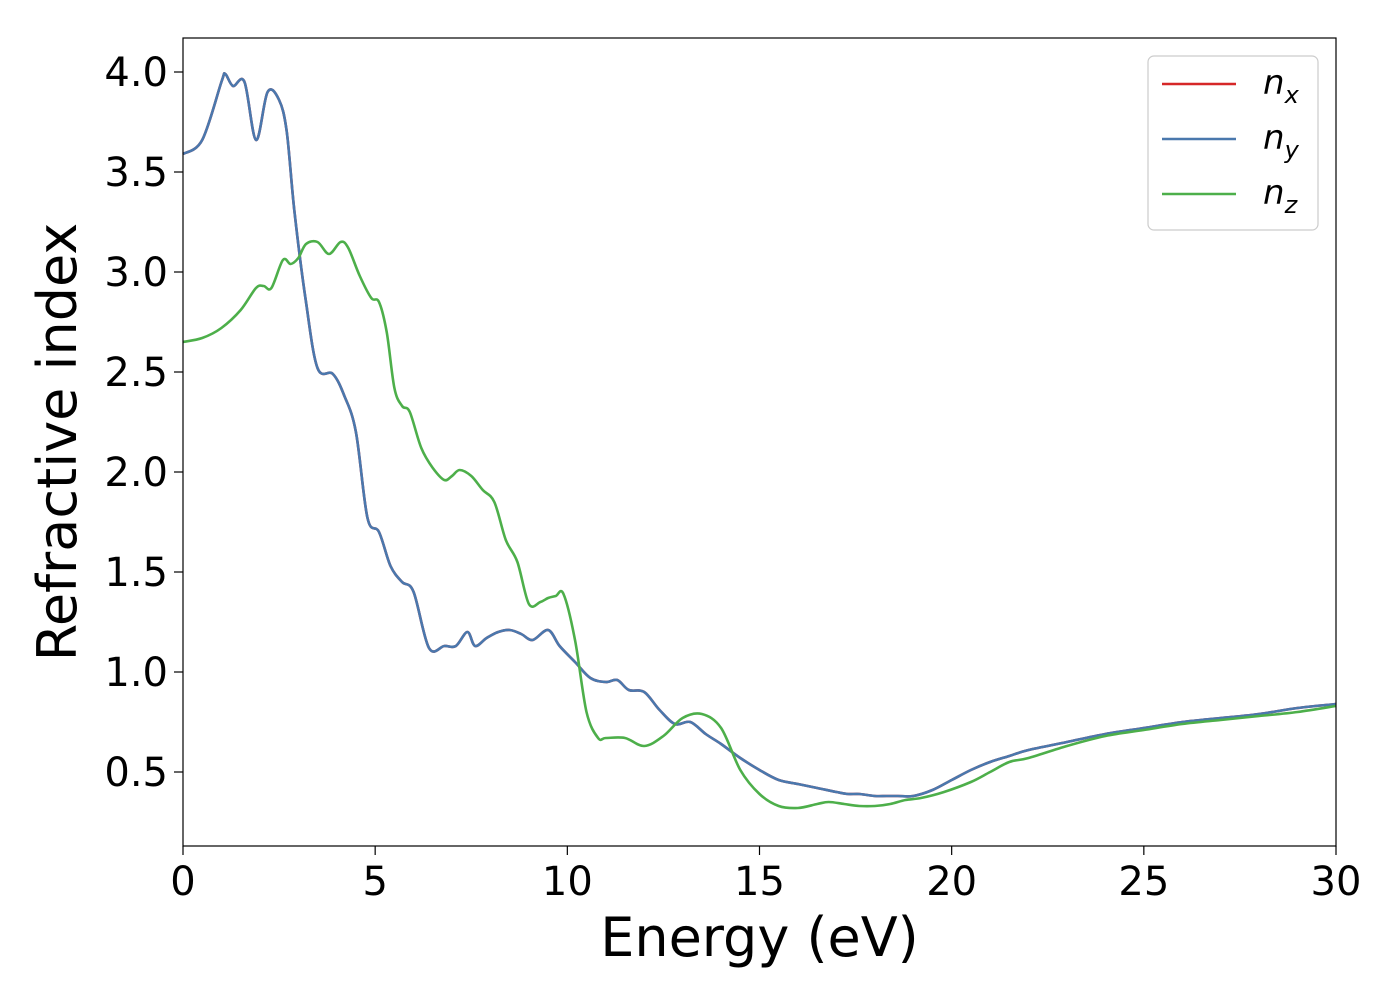 The width and height of the screenshot is (1400, 1000). I want to click on x-tick-label: 25, so click(1143, 882).